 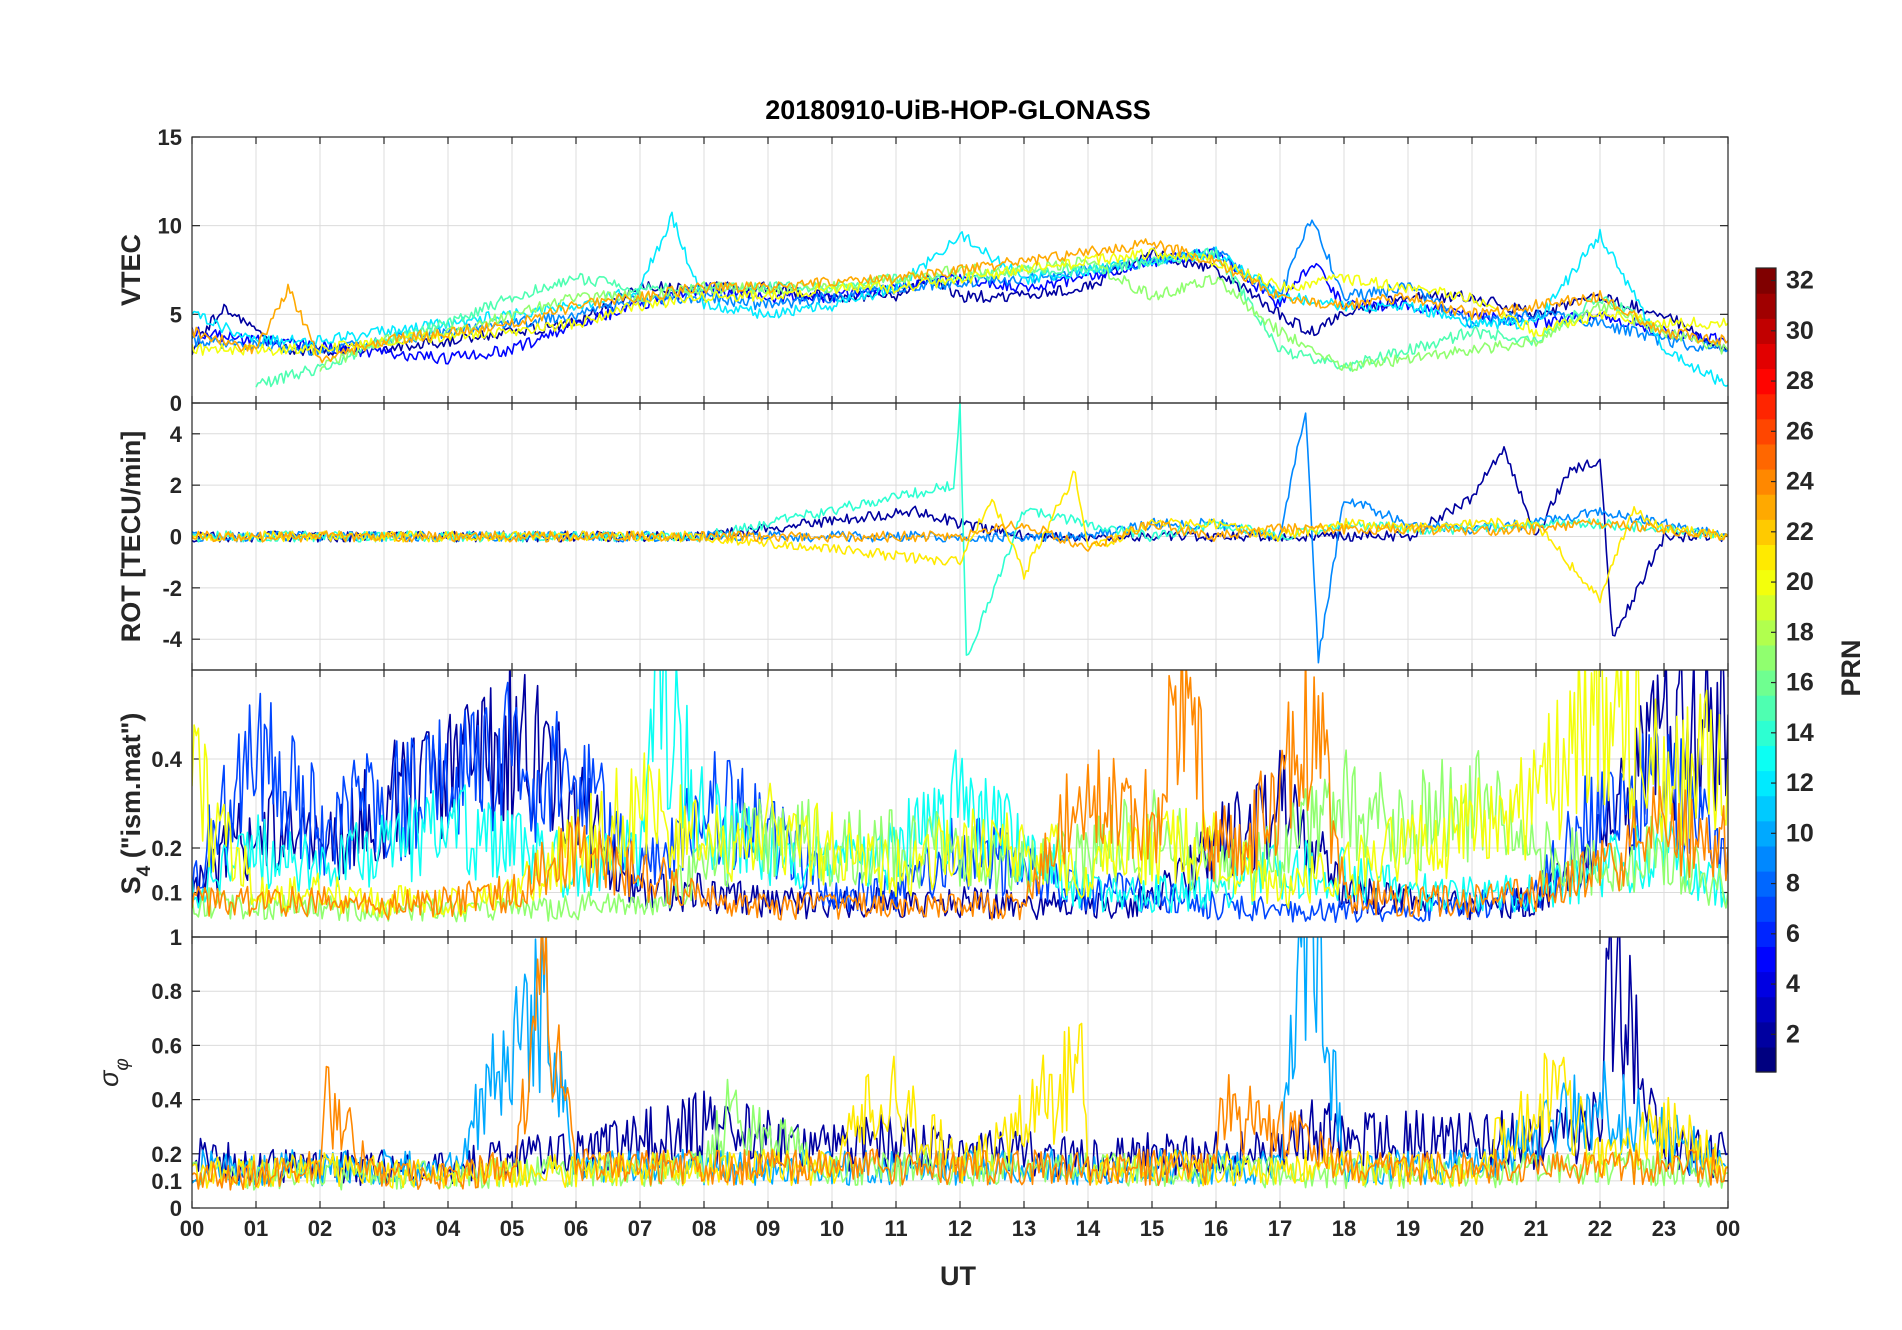 What do you see at coordinates (895, 1228) in the screenshot?
I see `x-tick-label: 11` at bounding box center [895, 1228].